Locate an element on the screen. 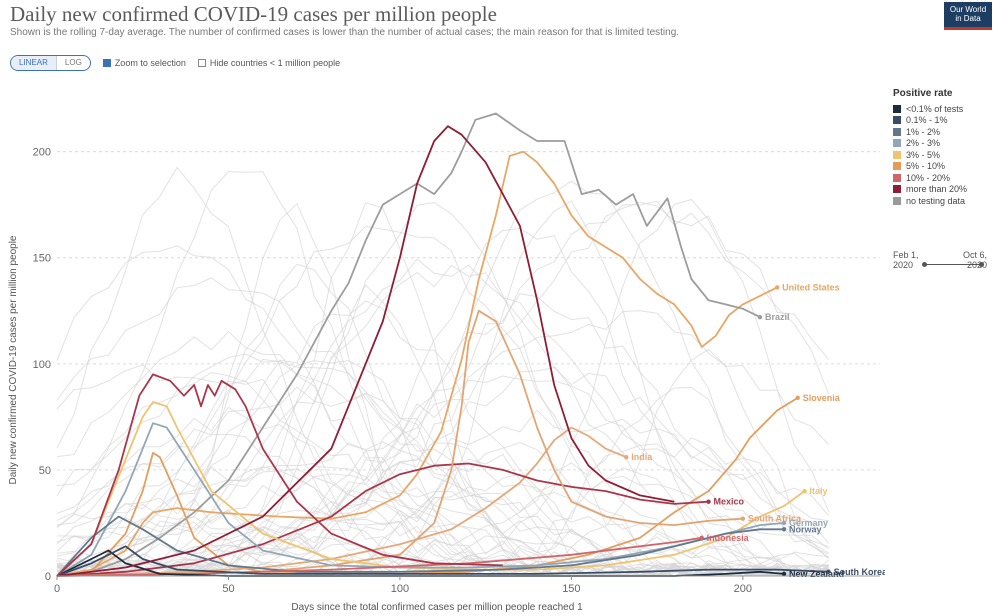 Image resolution: width=1003 pixels, height=616 pixels. series-label: Brazil is located at coordinates (777, 317).